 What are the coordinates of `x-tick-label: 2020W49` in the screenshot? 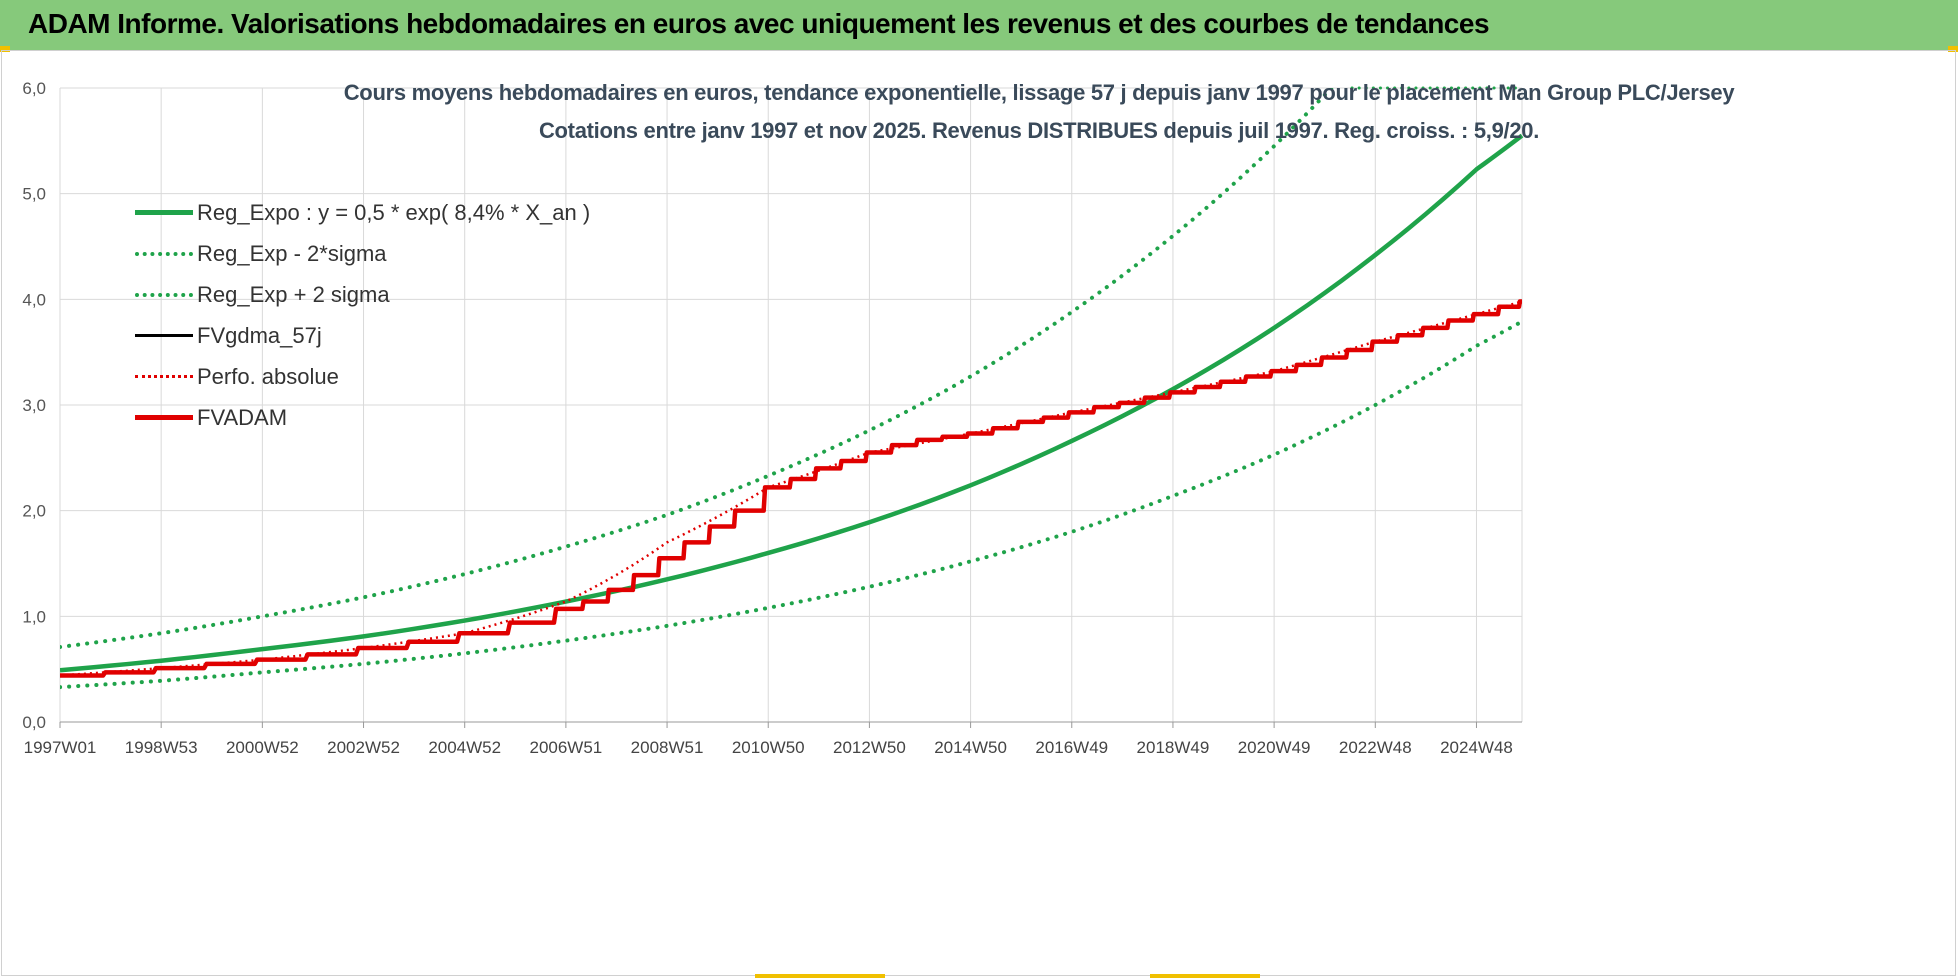 It's located at (1274, 747).